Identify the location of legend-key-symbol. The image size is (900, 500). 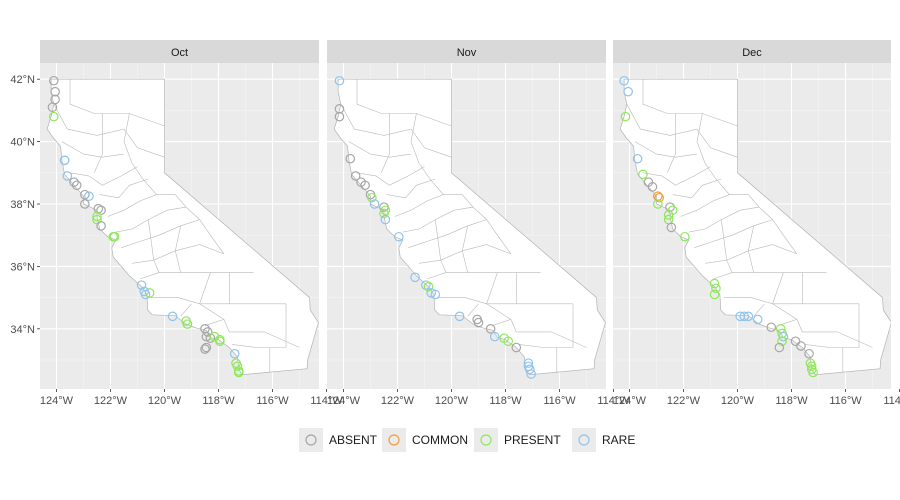
(311, 440).